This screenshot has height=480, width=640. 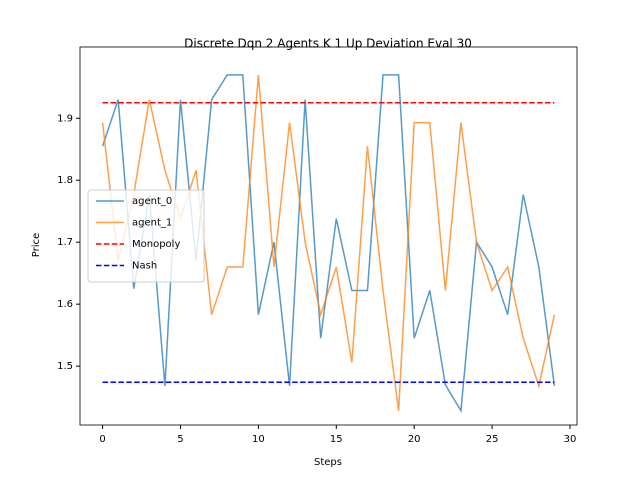 What do you see at coordinates (492, 439) in the screenshot?
I see `x-tick-label: 25` at bounding box center [492, 439].